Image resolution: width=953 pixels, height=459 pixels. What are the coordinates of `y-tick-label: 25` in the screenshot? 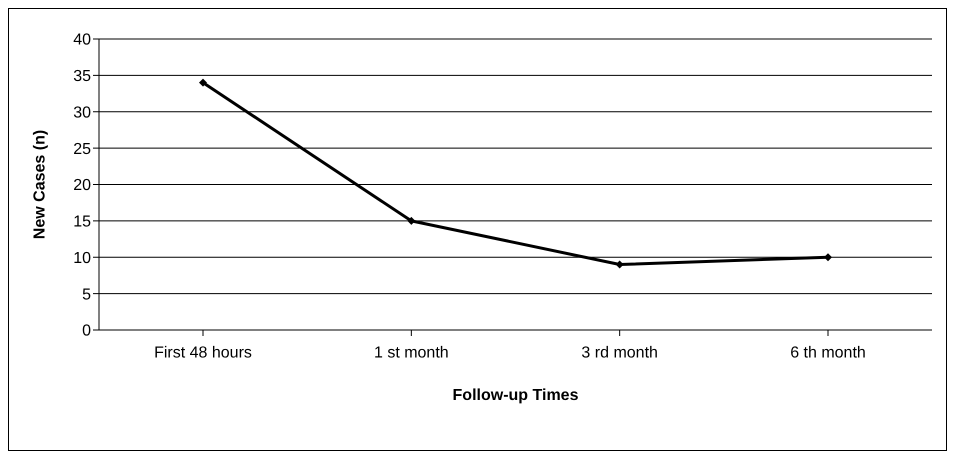 It's located at (82, 149).